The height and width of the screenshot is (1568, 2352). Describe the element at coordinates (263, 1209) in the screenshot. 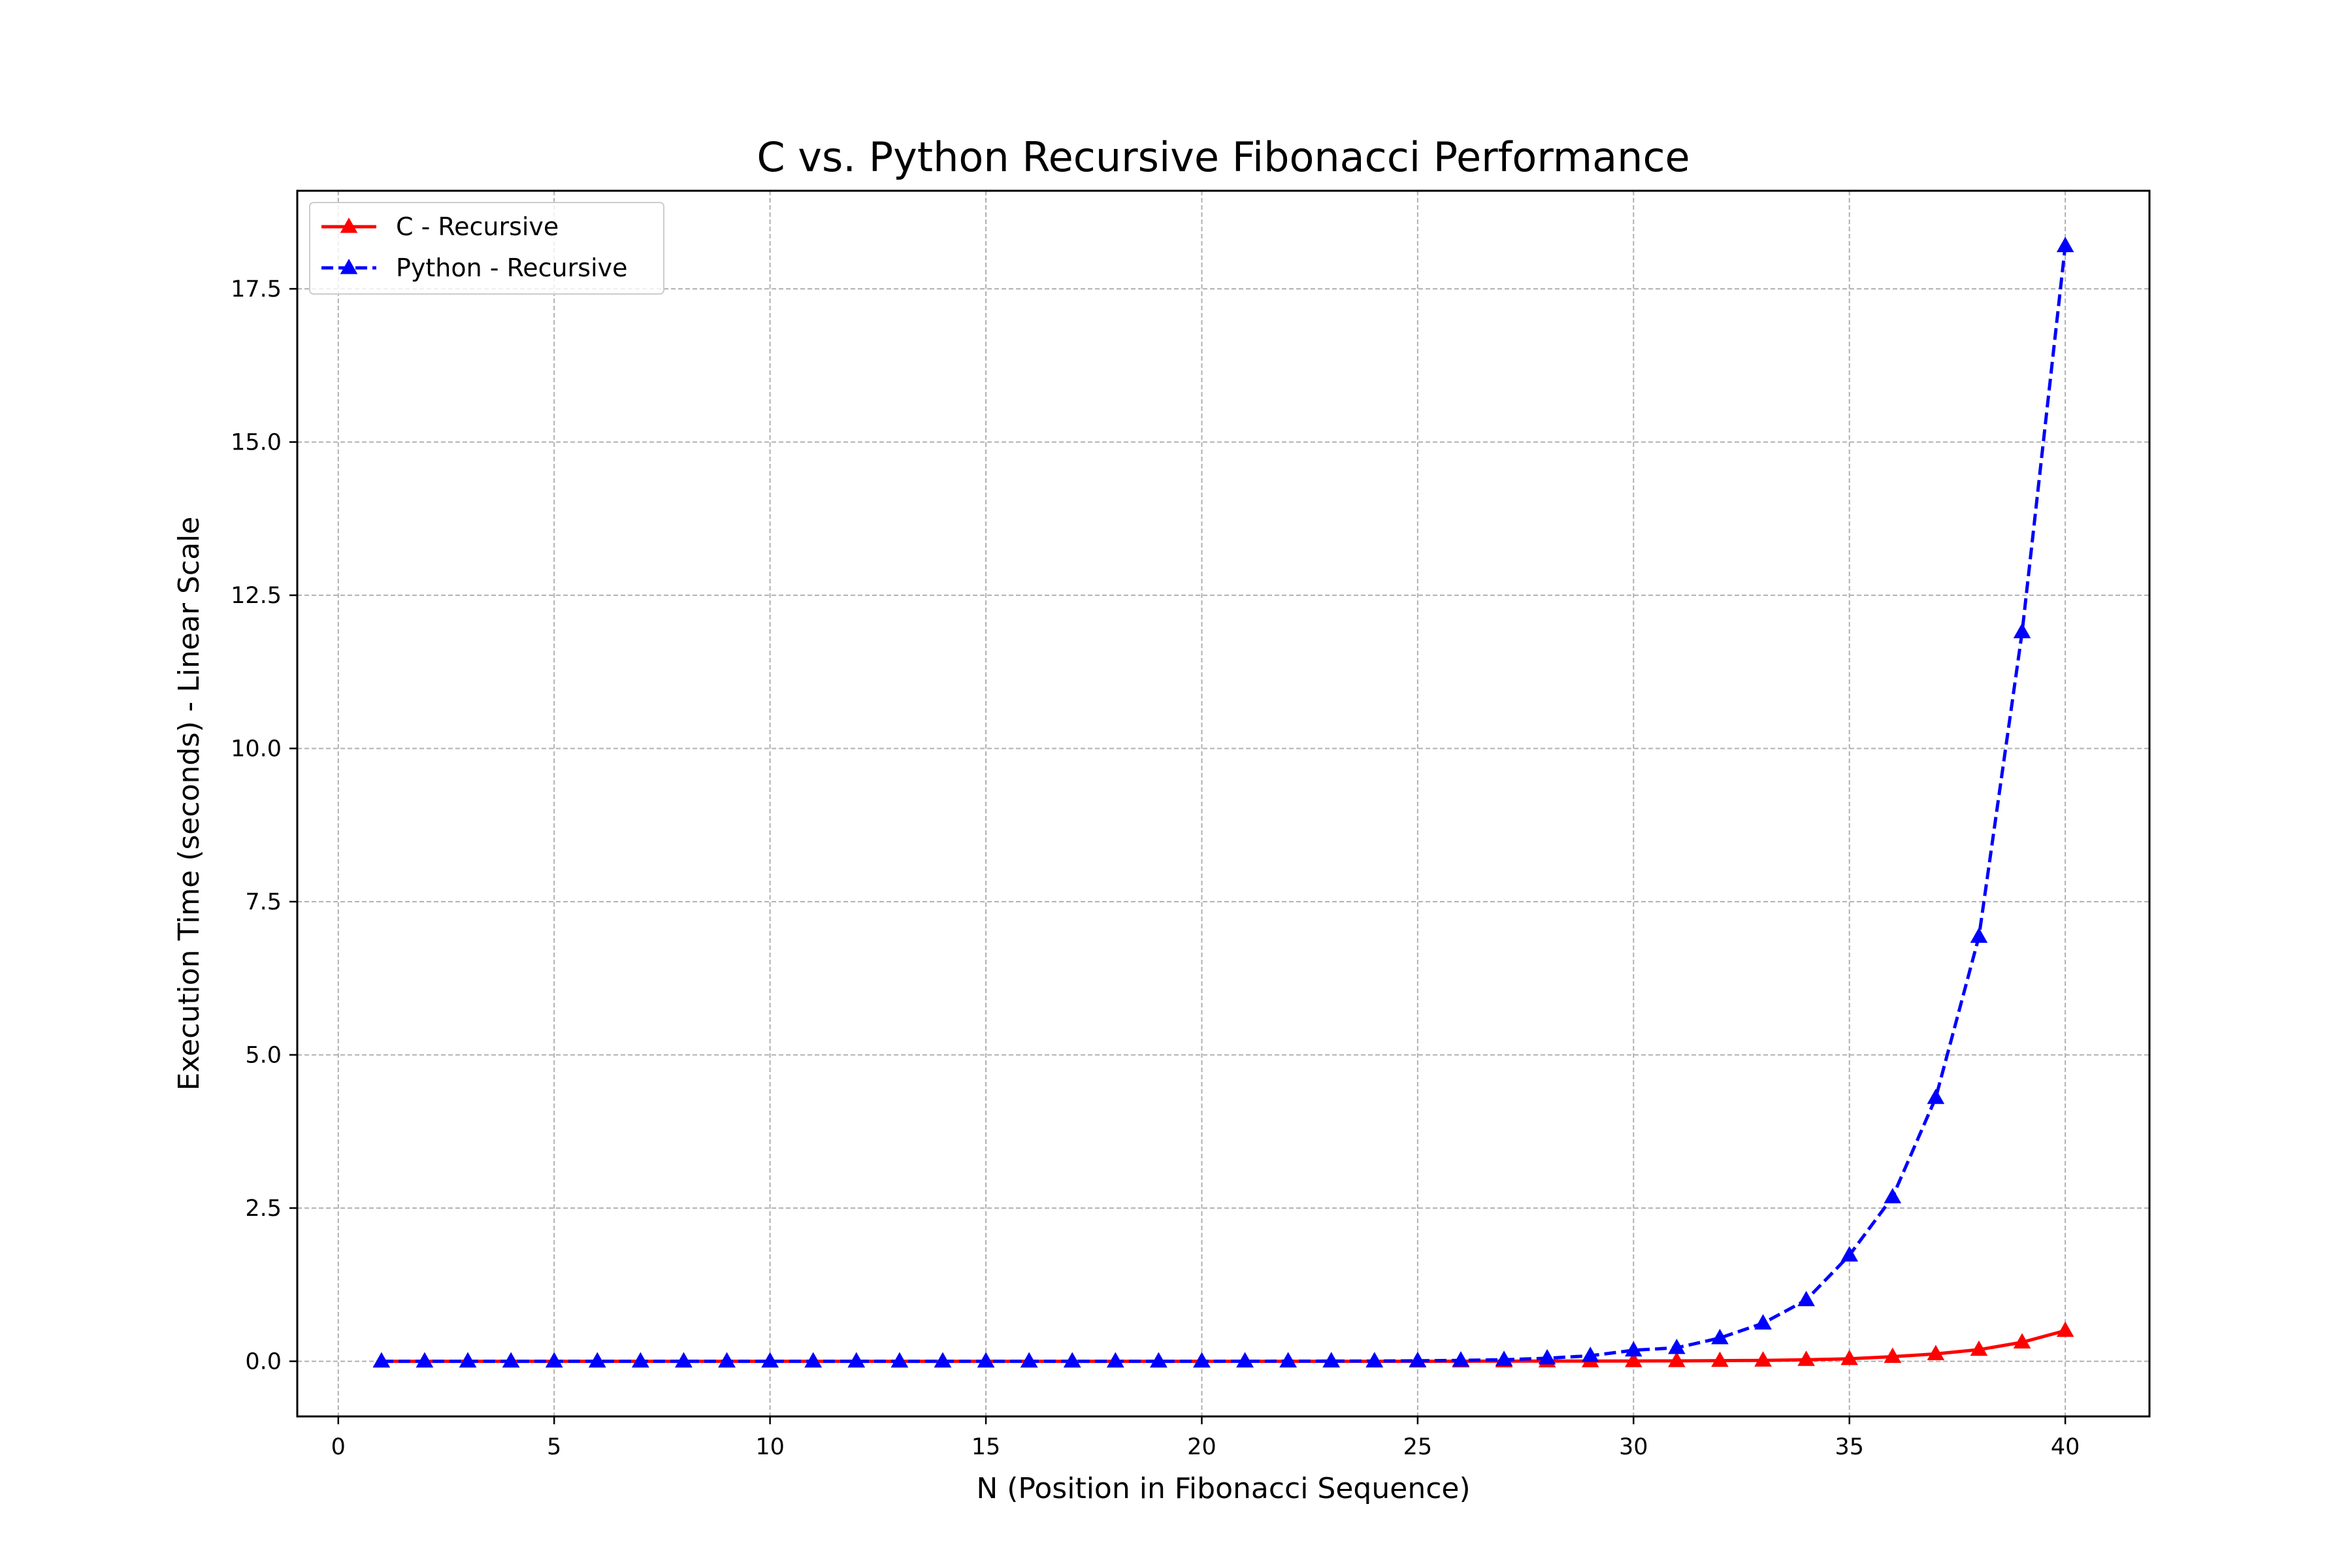

I see `y-tick-label: 2.5` at that location.